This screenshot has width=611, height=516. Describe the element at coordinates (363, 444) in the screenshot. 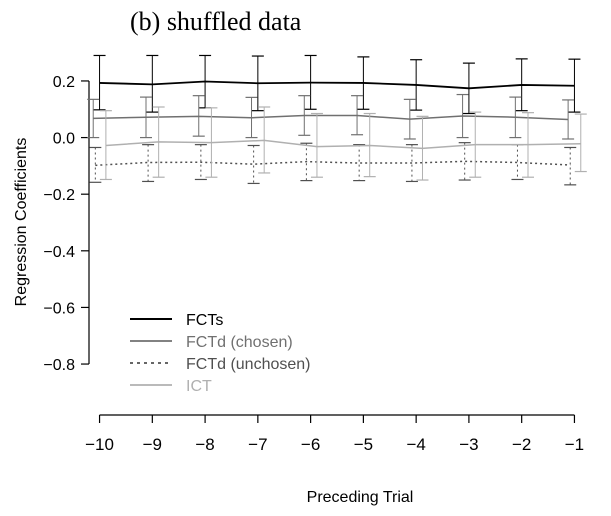

I see `x-tick-label: −5` at that location.